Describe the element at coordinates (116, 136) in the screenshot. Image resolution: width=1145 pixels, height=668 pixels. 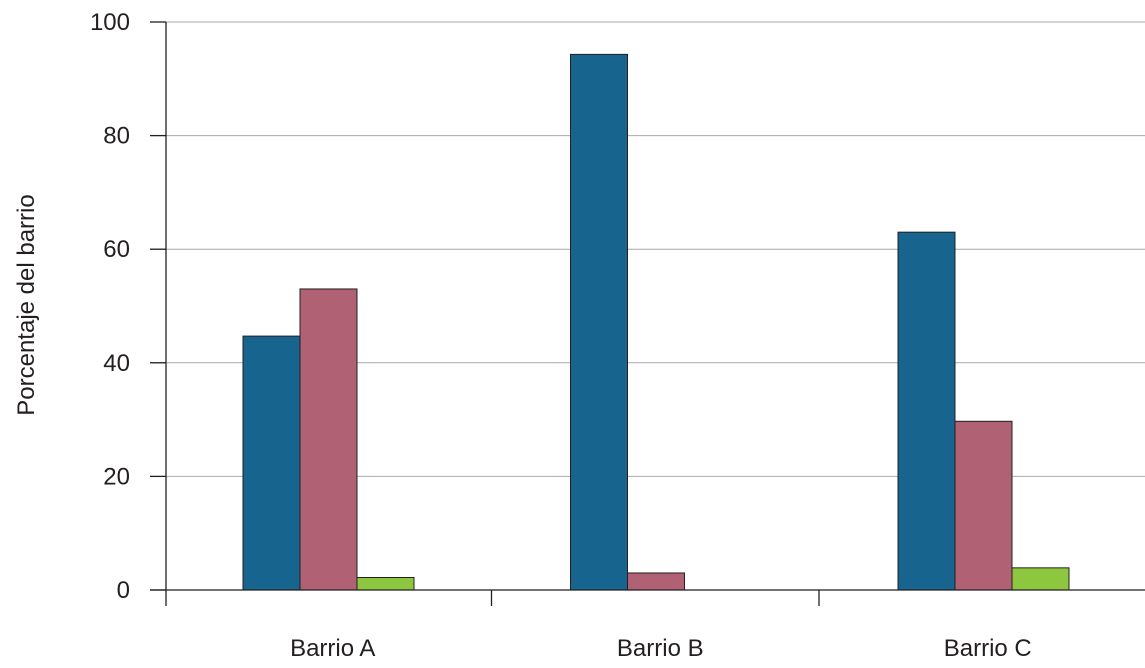
I see `y-tick-label-80: 80` at that location.